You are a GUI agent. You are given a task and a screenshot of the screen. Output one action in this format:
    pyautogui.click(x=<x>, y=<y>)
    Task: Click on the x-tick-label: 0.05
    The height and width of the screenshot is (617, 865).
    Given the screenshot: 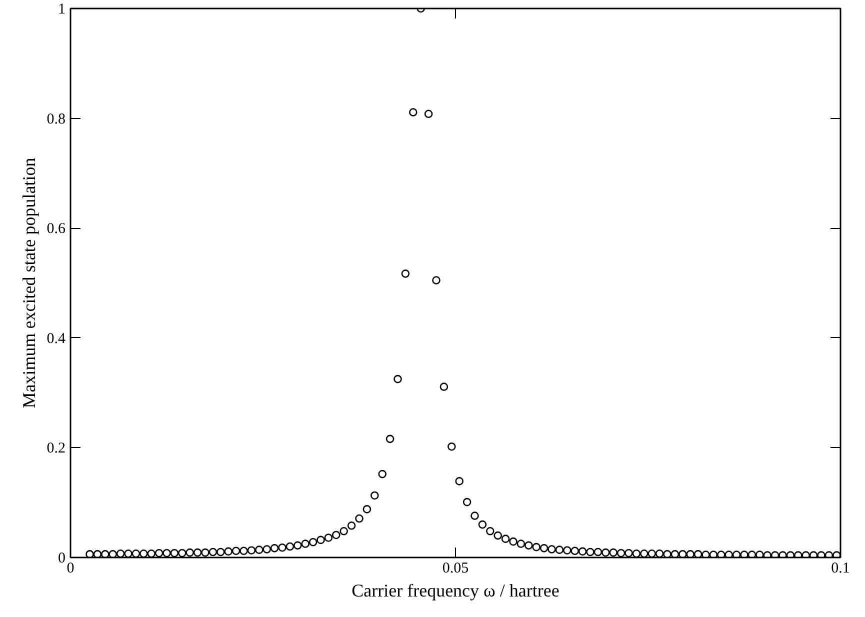 What is the action you would take?
    pyautogui.click(x=455, y=568)
    